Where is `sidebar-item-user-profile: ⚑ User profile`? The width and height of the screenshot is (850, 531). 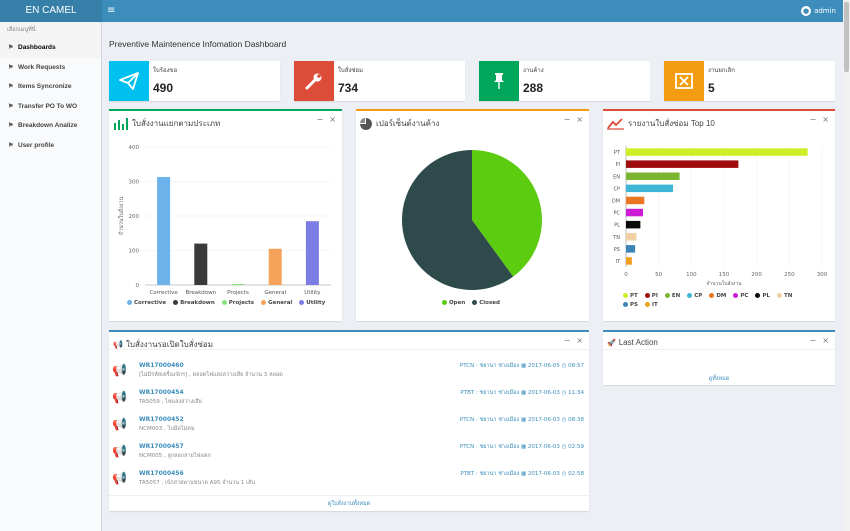
sidebar-item-user-profile: ⚑ User profile is located at coordinates (50, 146).